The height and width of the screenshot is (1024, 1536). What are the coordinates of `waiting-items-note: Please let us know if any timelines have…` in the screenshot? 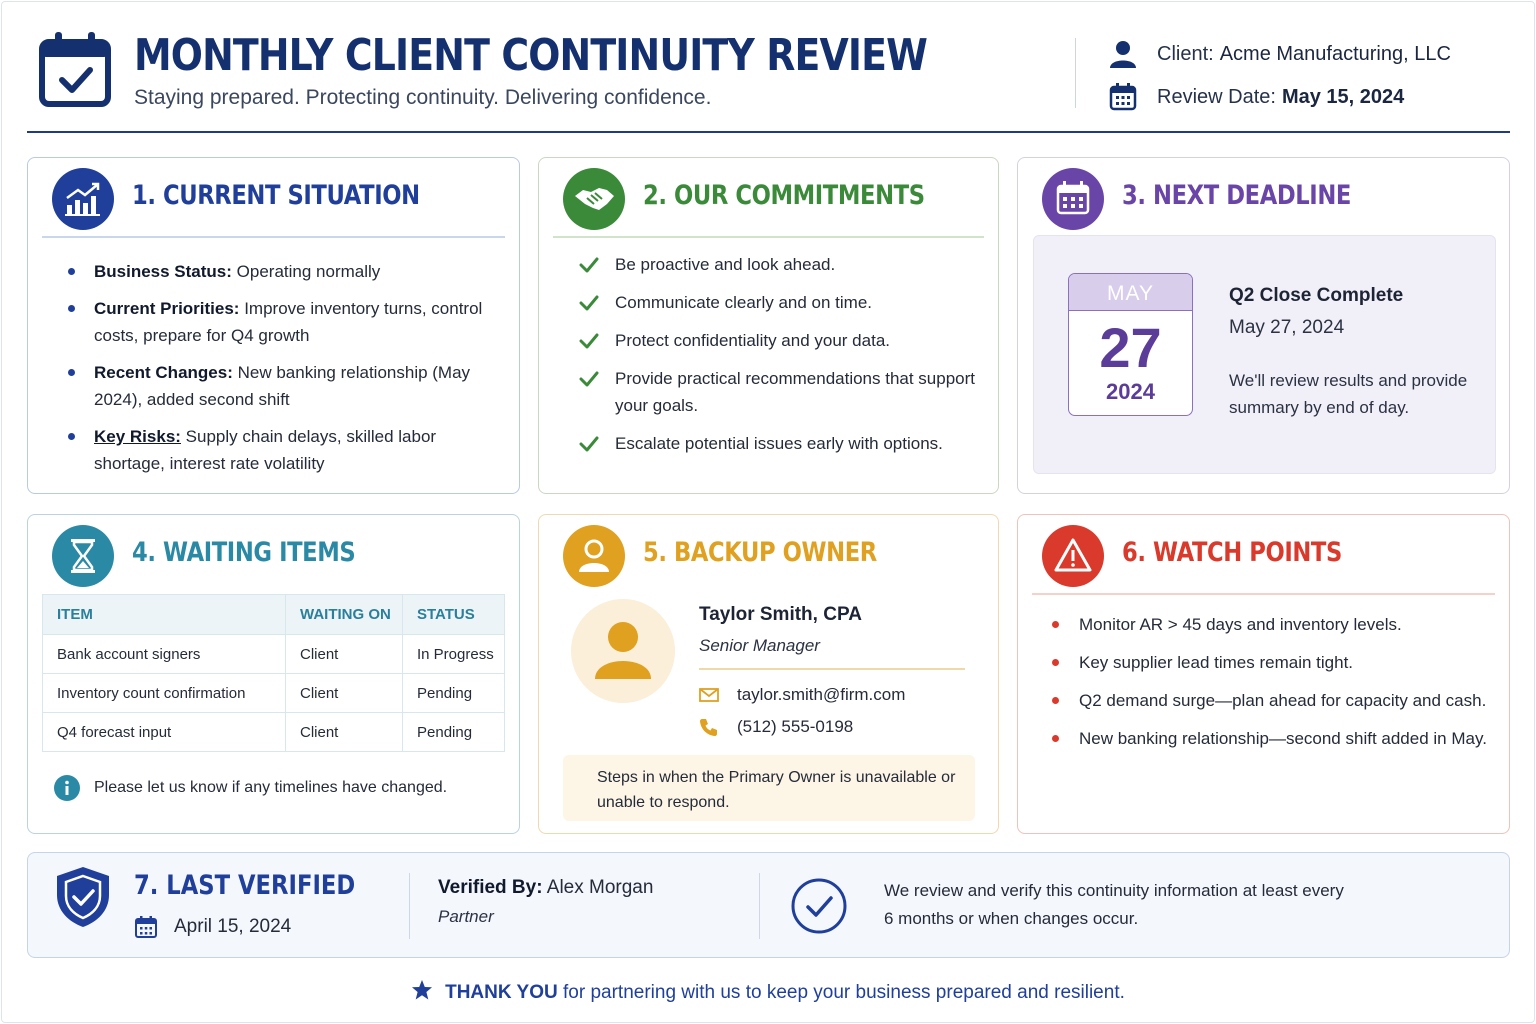 It's located at (250, 788).